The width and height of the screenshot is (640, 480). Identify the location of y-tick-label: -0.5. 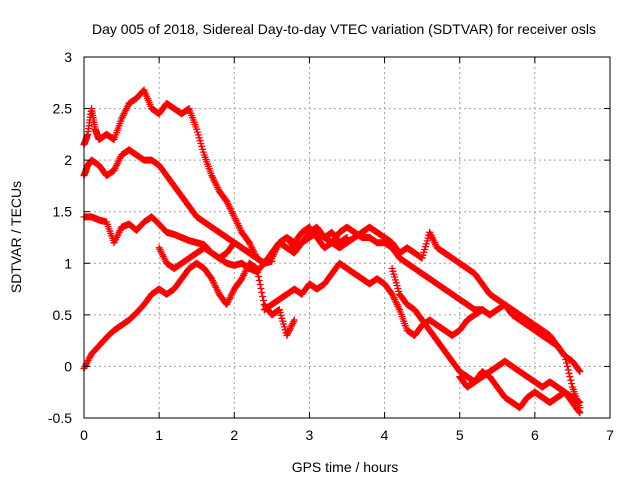
(60, 418).